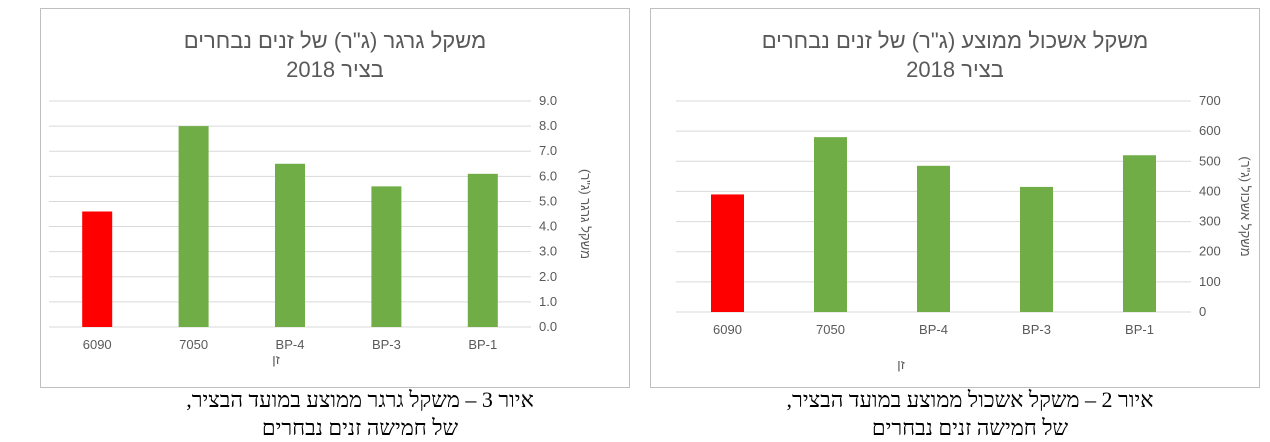 The height and width of the screenshot is (442, 1270). I want to click on y-tick-label: 700, so click(1210, 100).